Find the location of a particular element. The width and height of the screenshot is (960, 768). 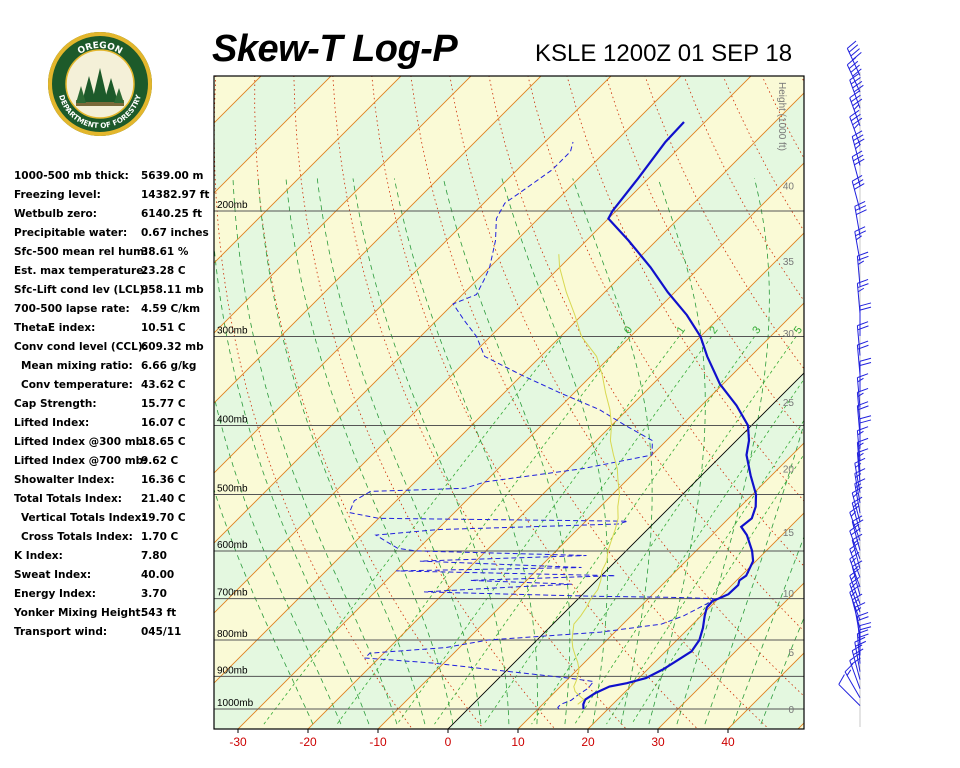

index-label: Sfc-Lift cond lev (LCL): is located at coordinates (81, 290).